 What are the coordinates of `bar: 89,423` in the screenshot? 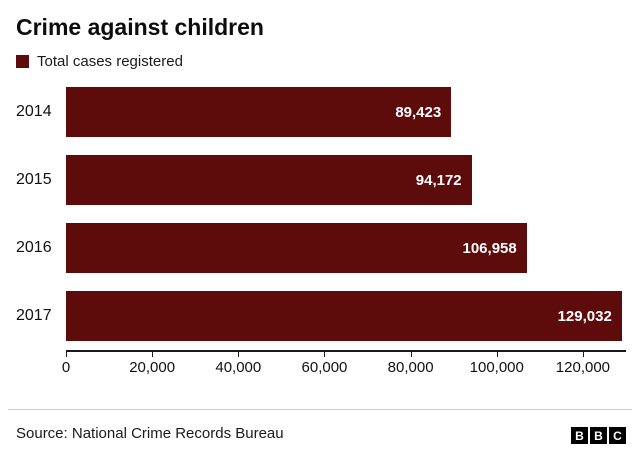 It's located at (259, 112).